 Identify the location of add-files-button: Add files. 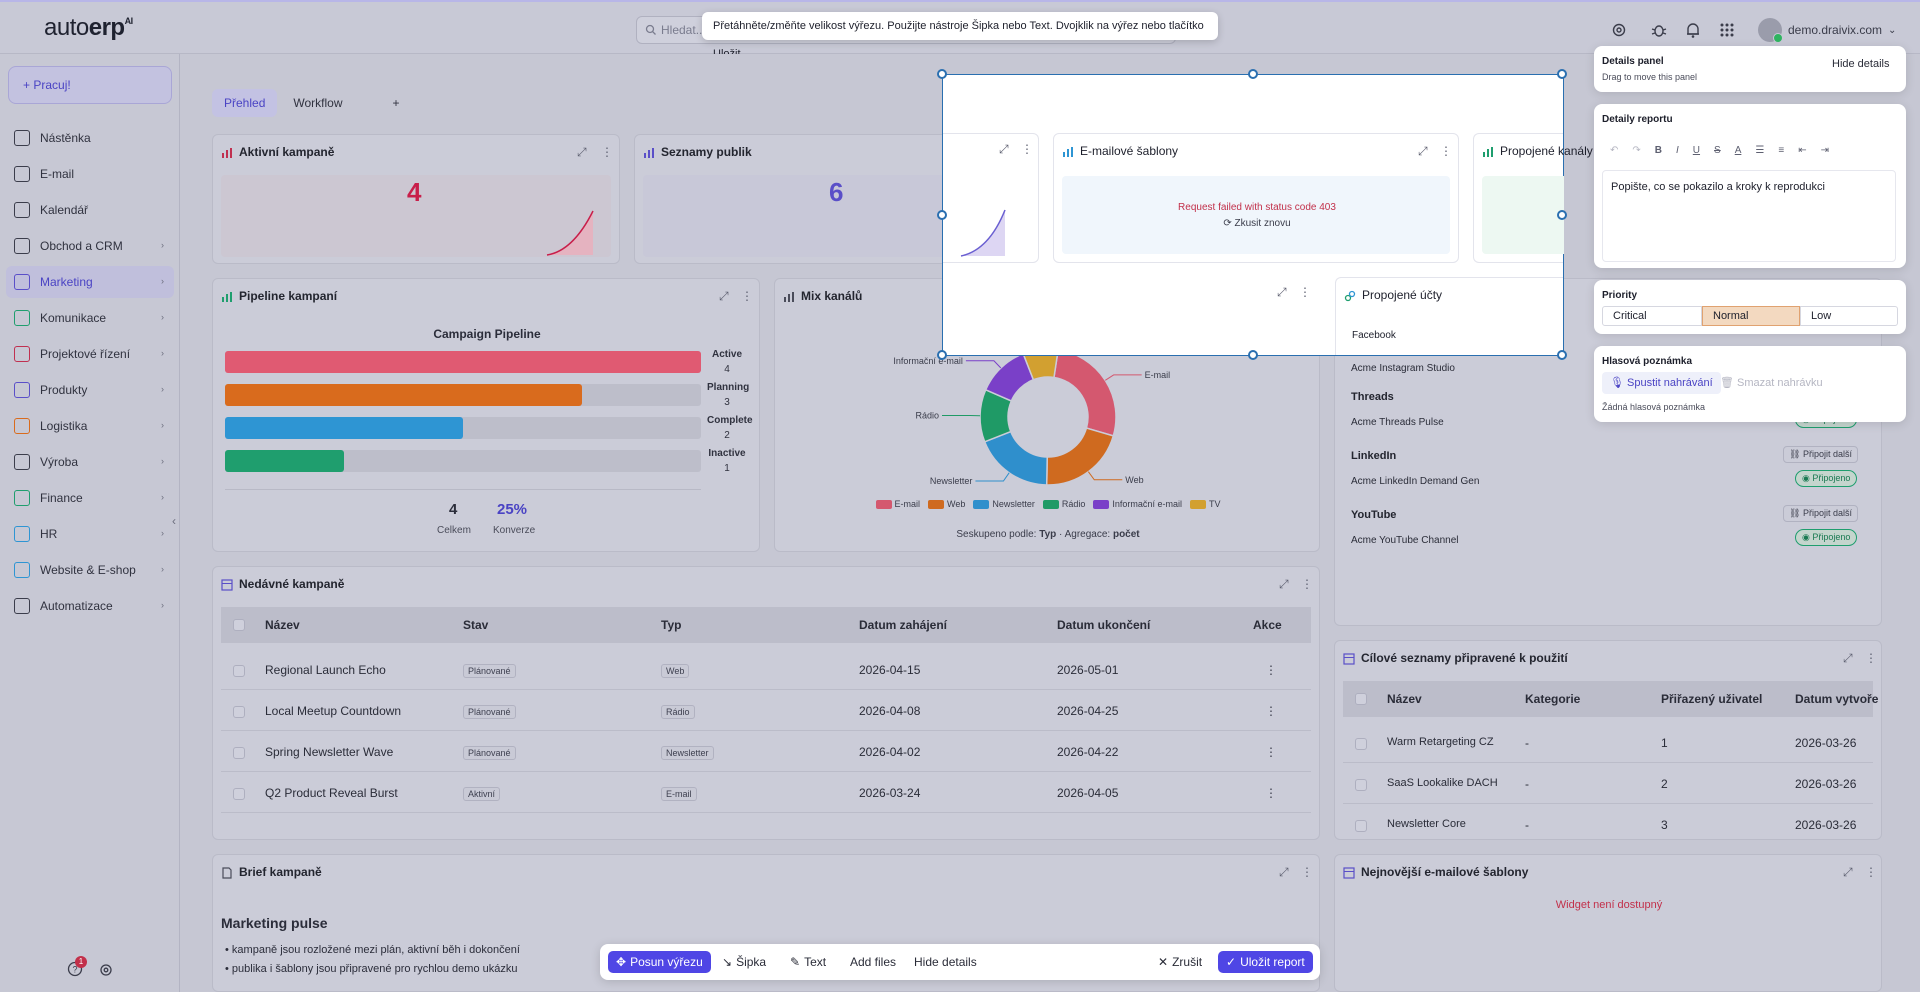
(873, 962).